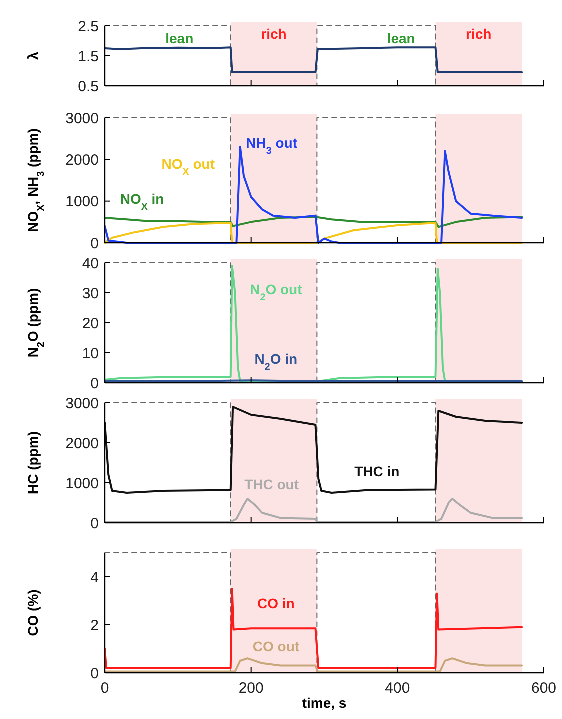 The width and height of the screenshot is (562, 719). I want to click on y-axis-title: HC (ppm), so click(33, 463).